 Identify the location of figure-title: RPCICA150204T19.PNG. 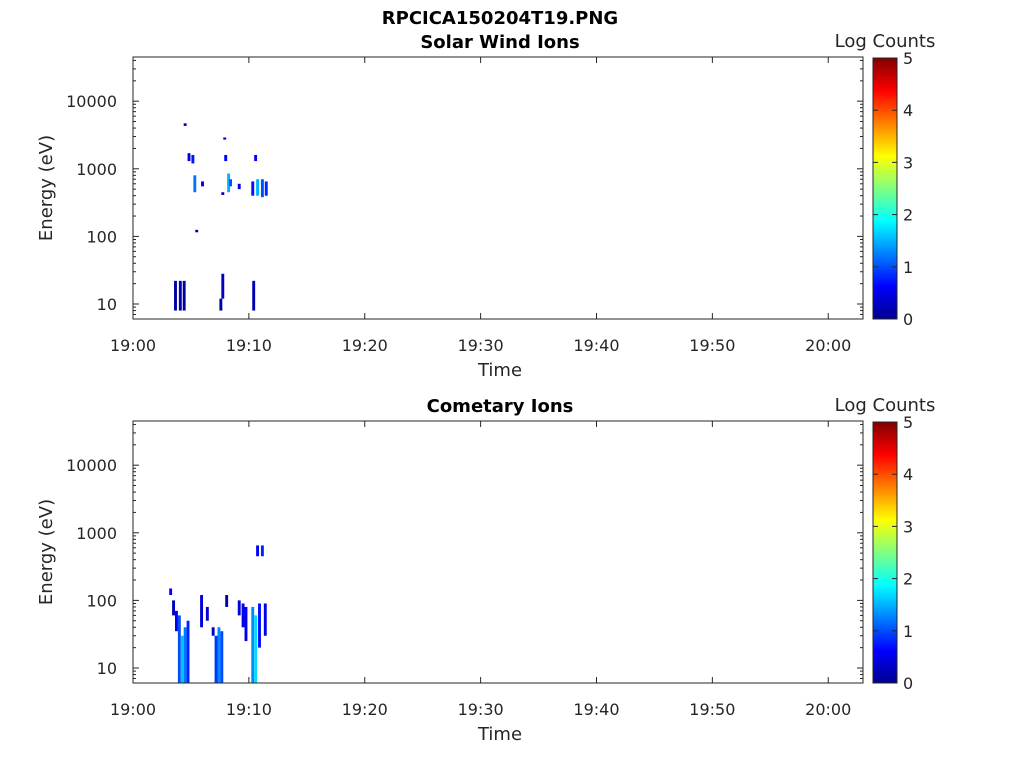
(500, 18).